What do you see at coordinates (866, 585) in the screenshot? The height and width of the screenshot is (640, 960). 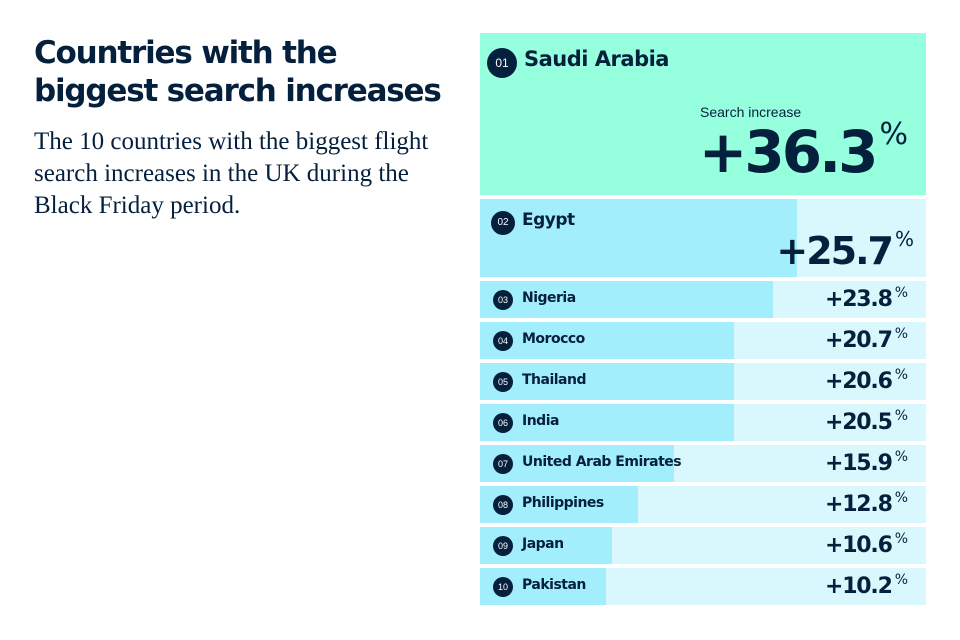 I see `value-label: +10.2%` at bounding box center [866, 585].